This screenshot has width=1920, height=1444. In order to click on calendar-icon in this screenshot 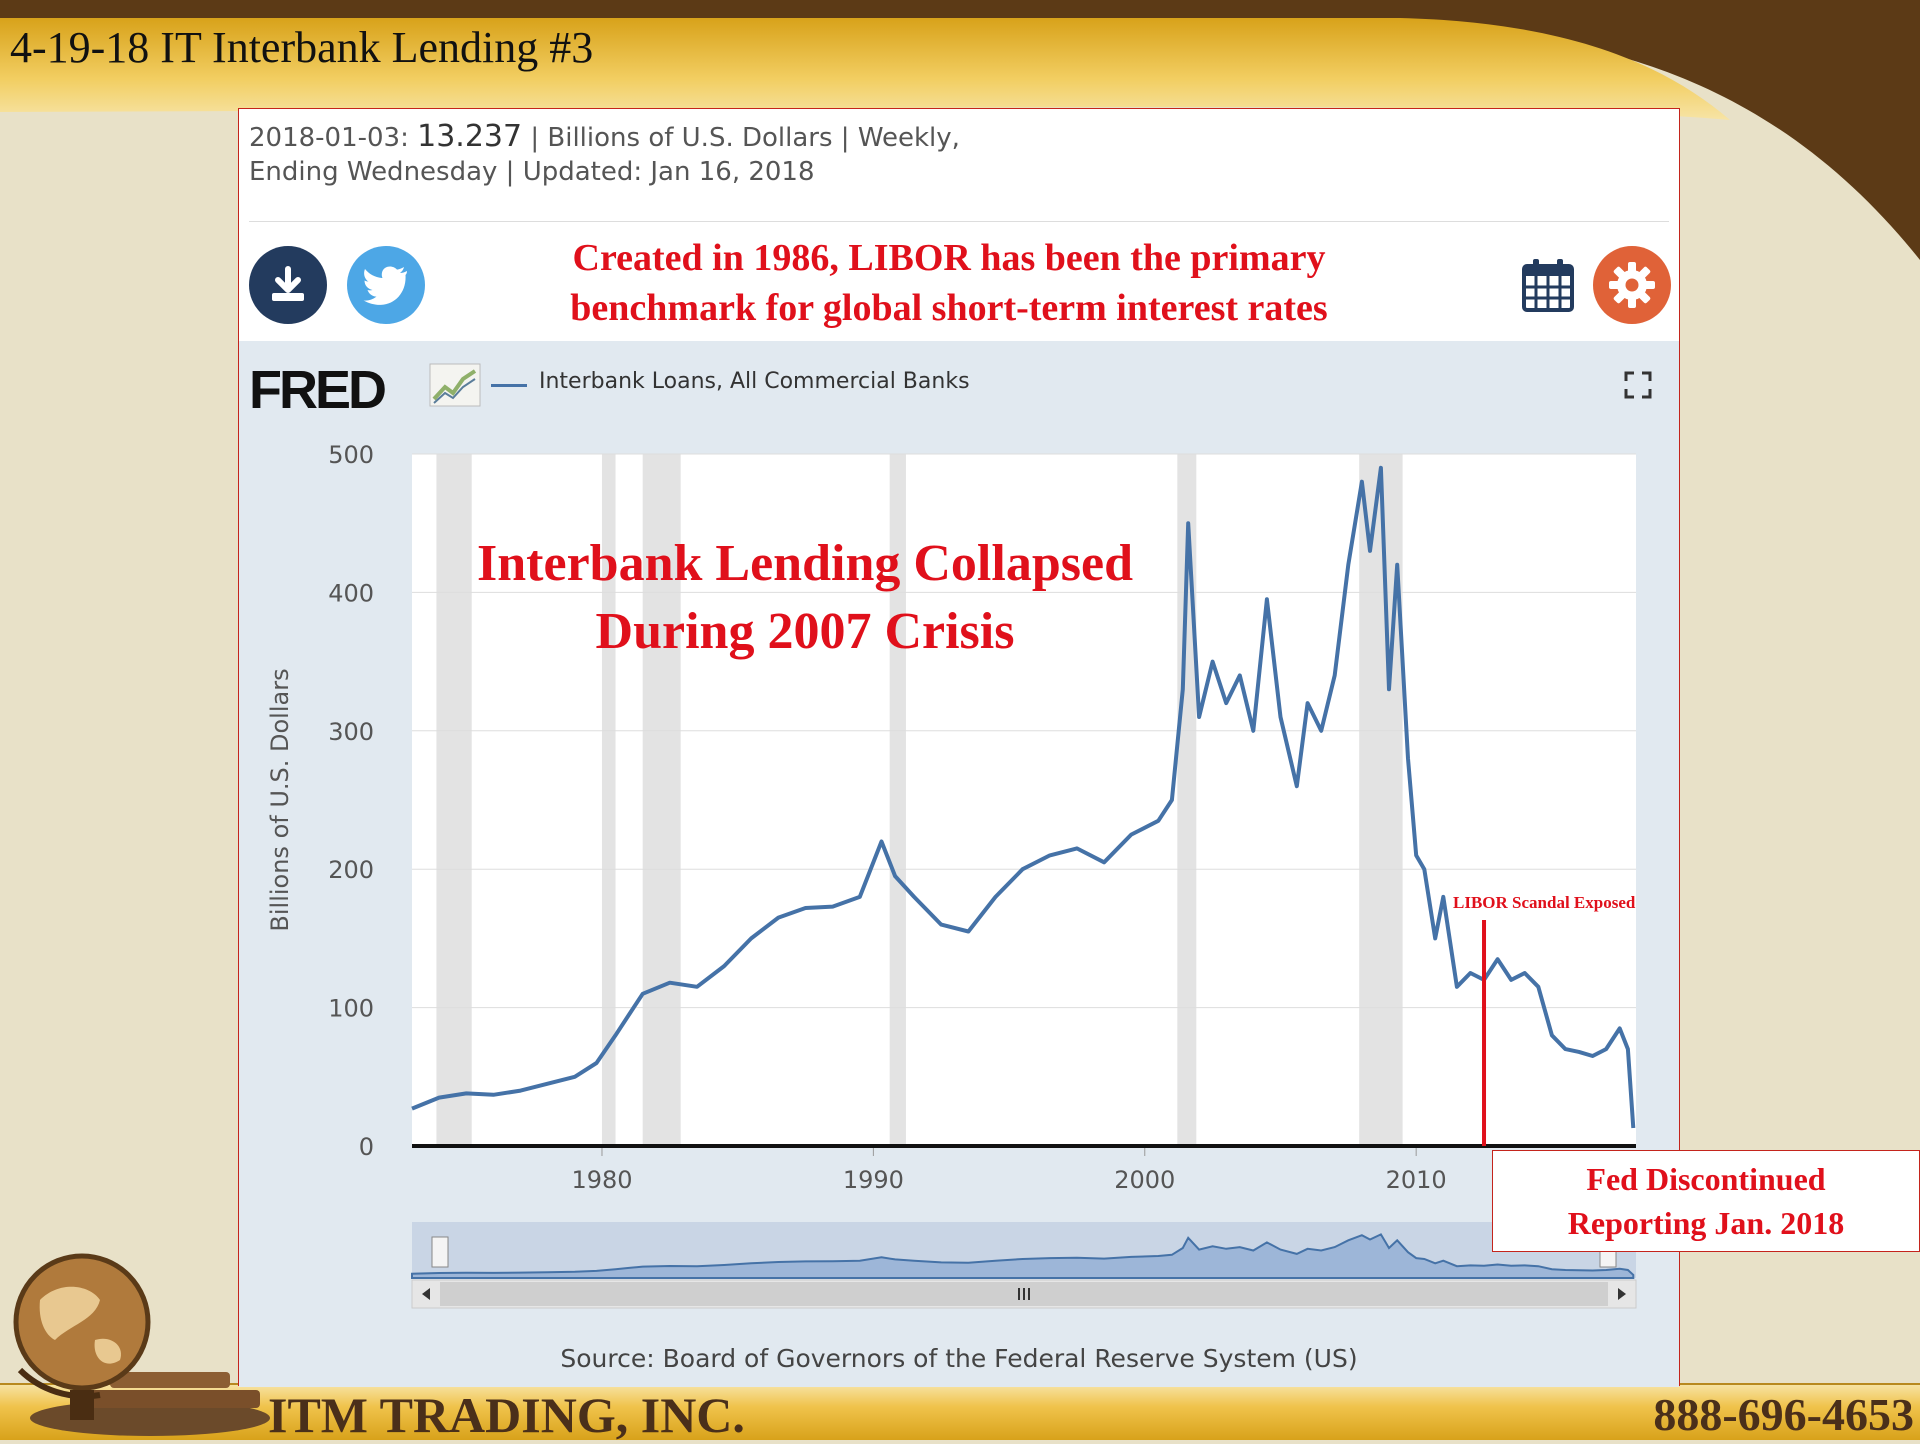, I will do `click(1548, 285)`.